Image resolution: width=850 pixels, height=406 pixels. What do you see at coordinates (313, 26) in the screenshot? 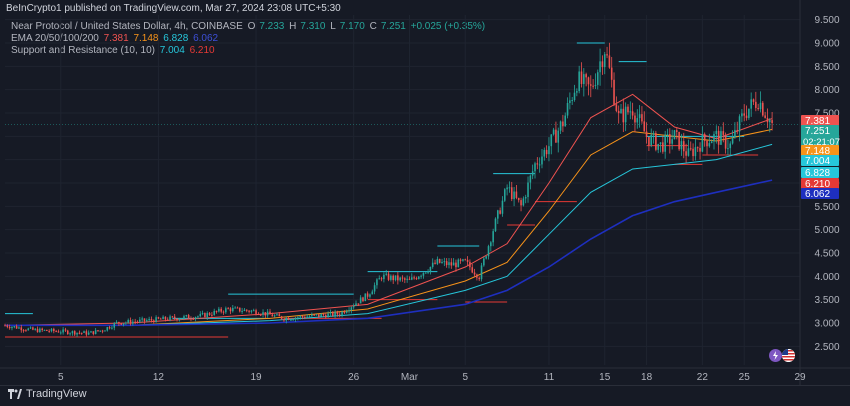
I see `ohlc-high: 7.310` at bounding box center [313, 26].